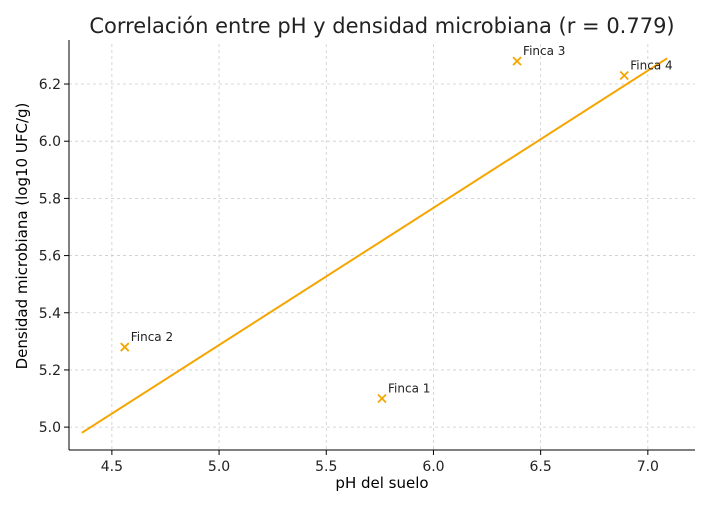  What do you see at coordinates (651, 65) in the screenshot?
I see `point-label: Finca 4` at bounding box center [651, 65].